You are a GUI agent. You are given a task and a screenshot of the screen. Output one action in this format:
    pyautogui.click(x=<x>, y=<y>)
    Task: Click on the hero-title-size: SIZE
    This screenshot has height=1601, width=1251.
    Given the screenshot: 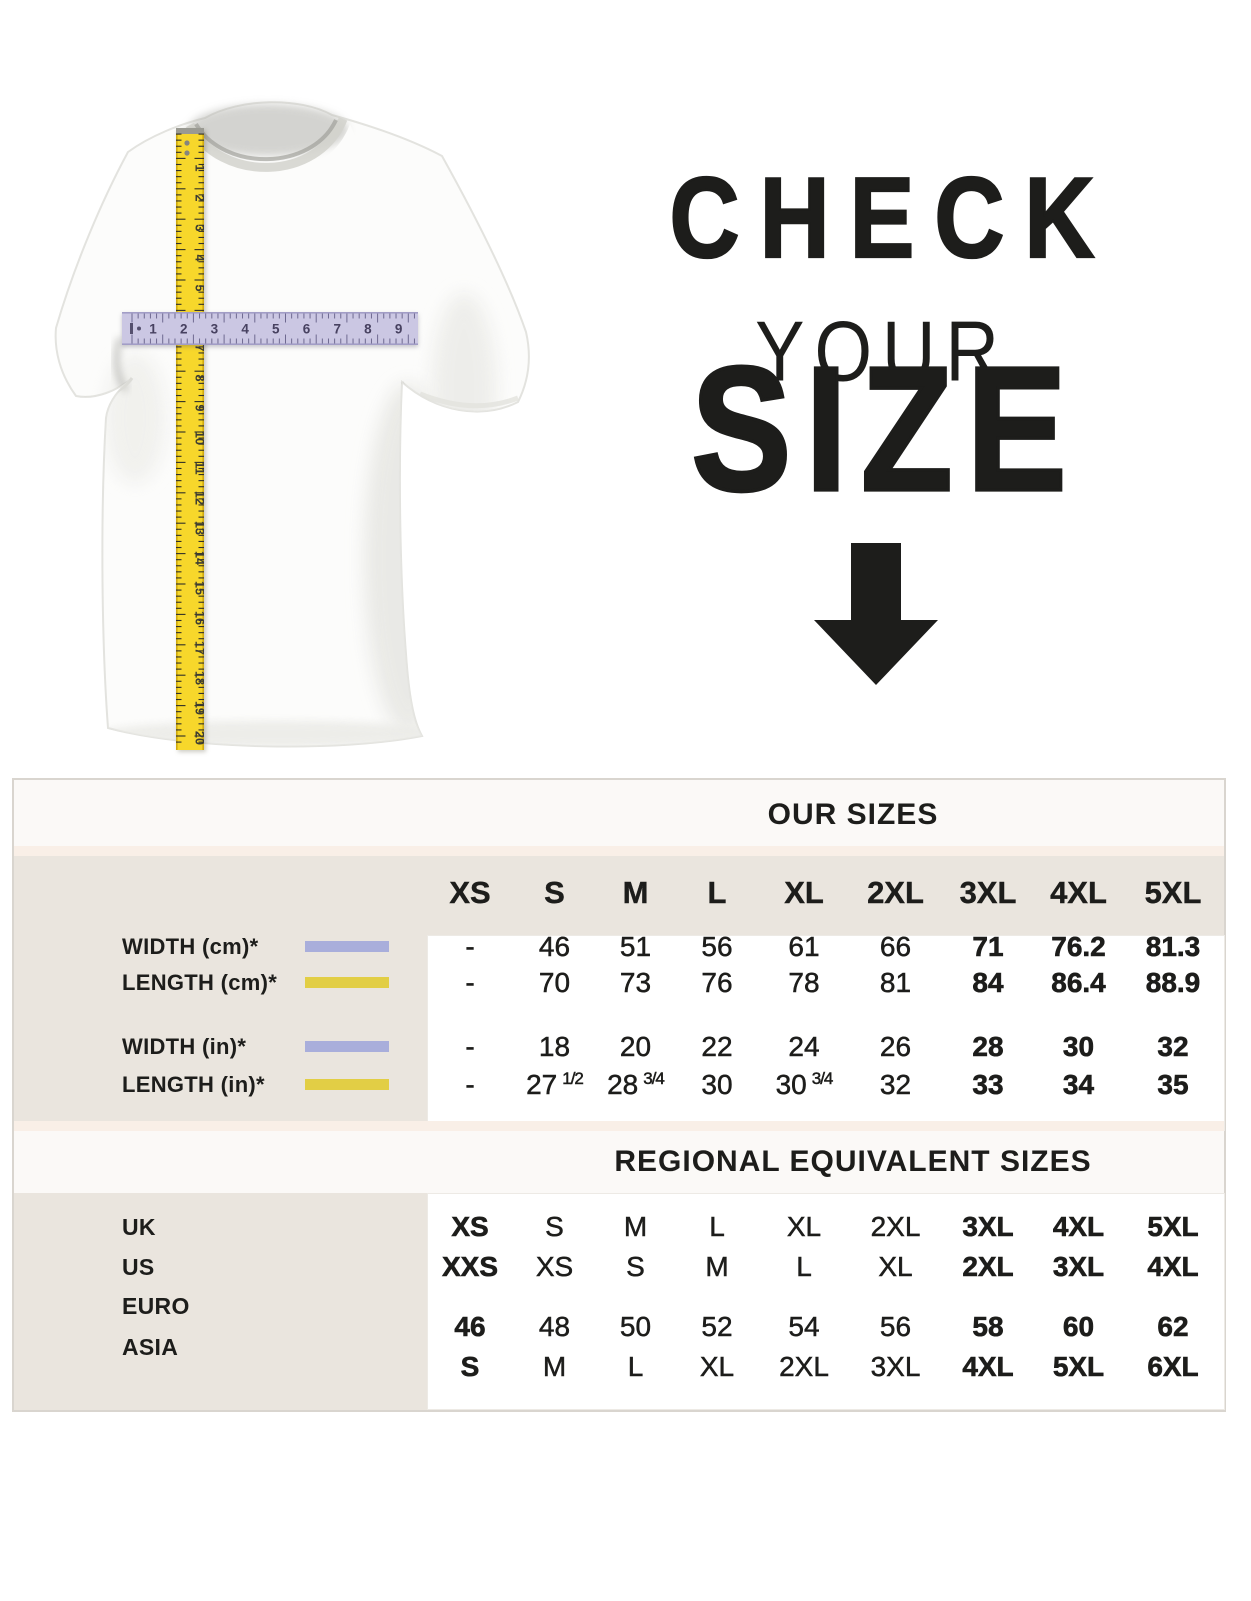 What is the action you would take?
    pyautogui.click(x=885, y=428)
    